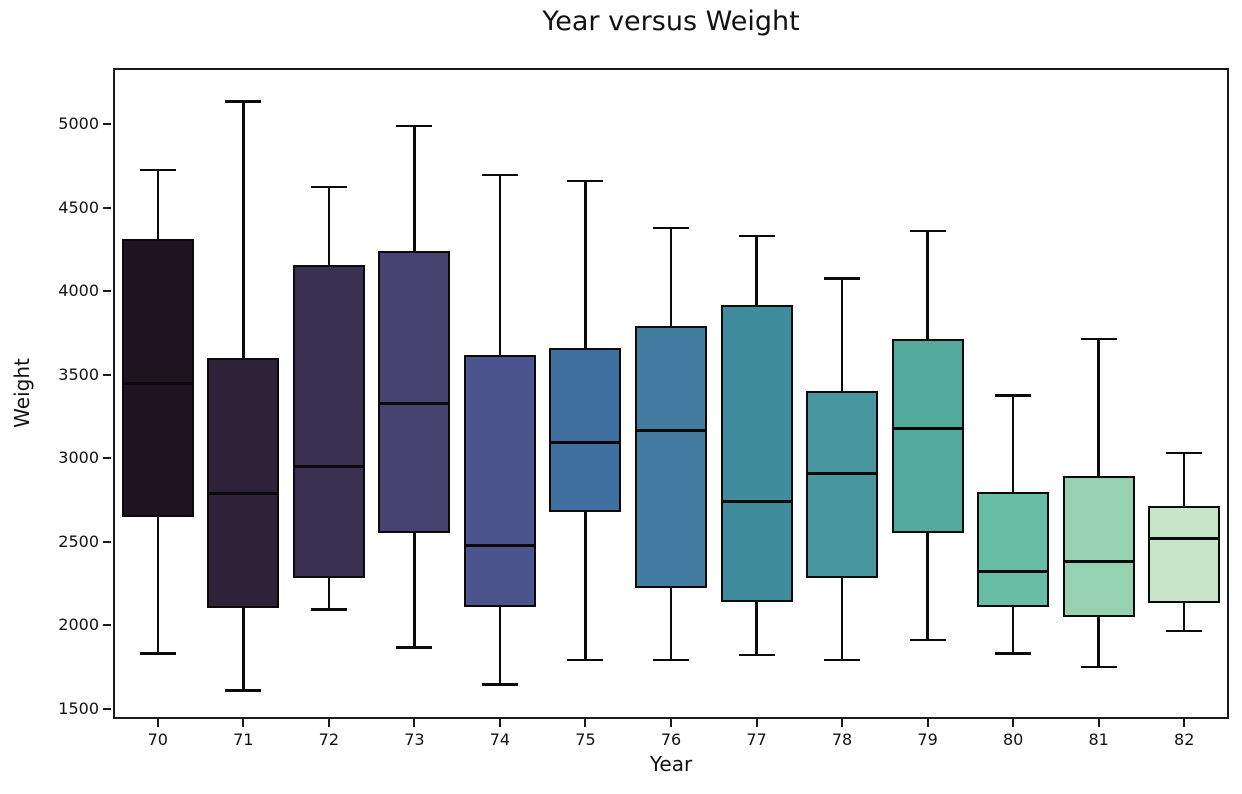 This screenshot has height=794, width=1242. I want to click on x-tick-label: 79, so click(927, 739).